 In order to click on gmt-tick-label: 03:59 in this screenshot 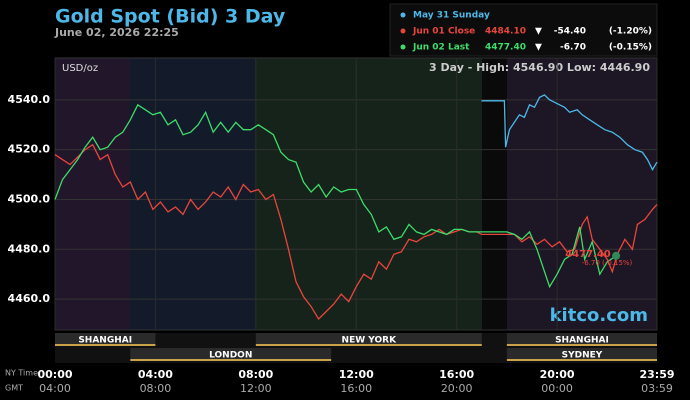, I will do `click(657, 388)`.